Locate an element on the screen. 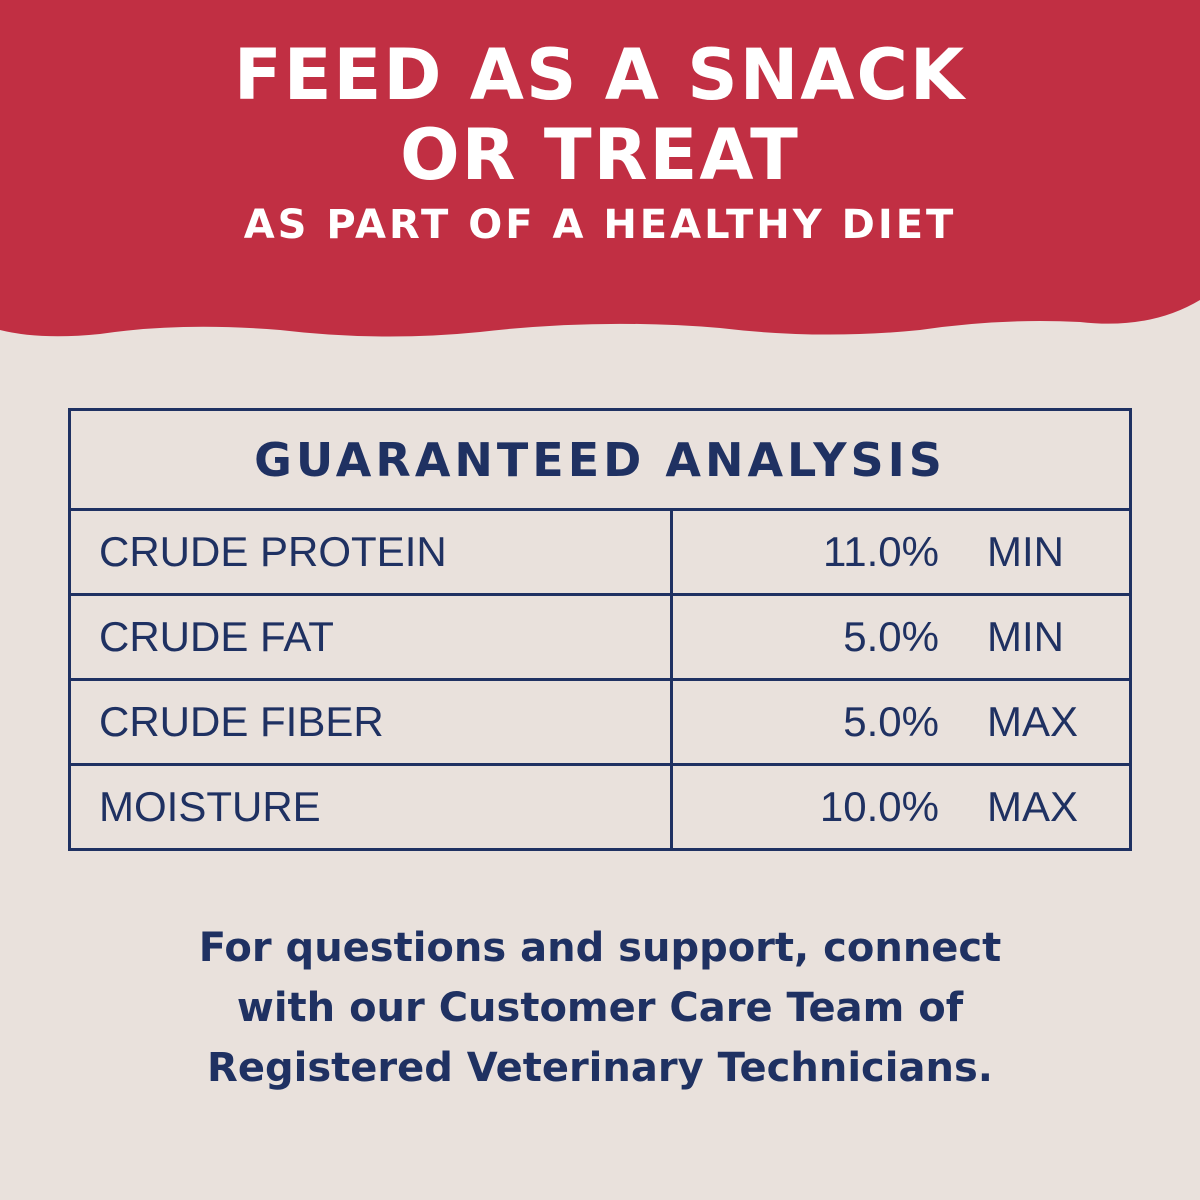  table-row: CRUDE FIBER 5.0% MAX is located at coordinates (600, 722).